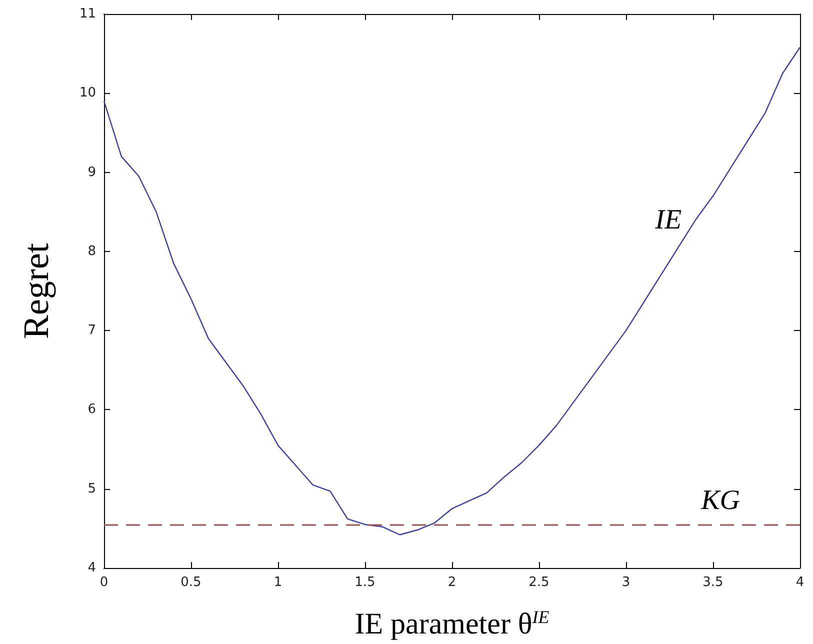 This screenshot has height=644, width=813. Describe the element at coordinates (365, 582) in the screenshot. I see `x-tick-label: 1.5` at that location.